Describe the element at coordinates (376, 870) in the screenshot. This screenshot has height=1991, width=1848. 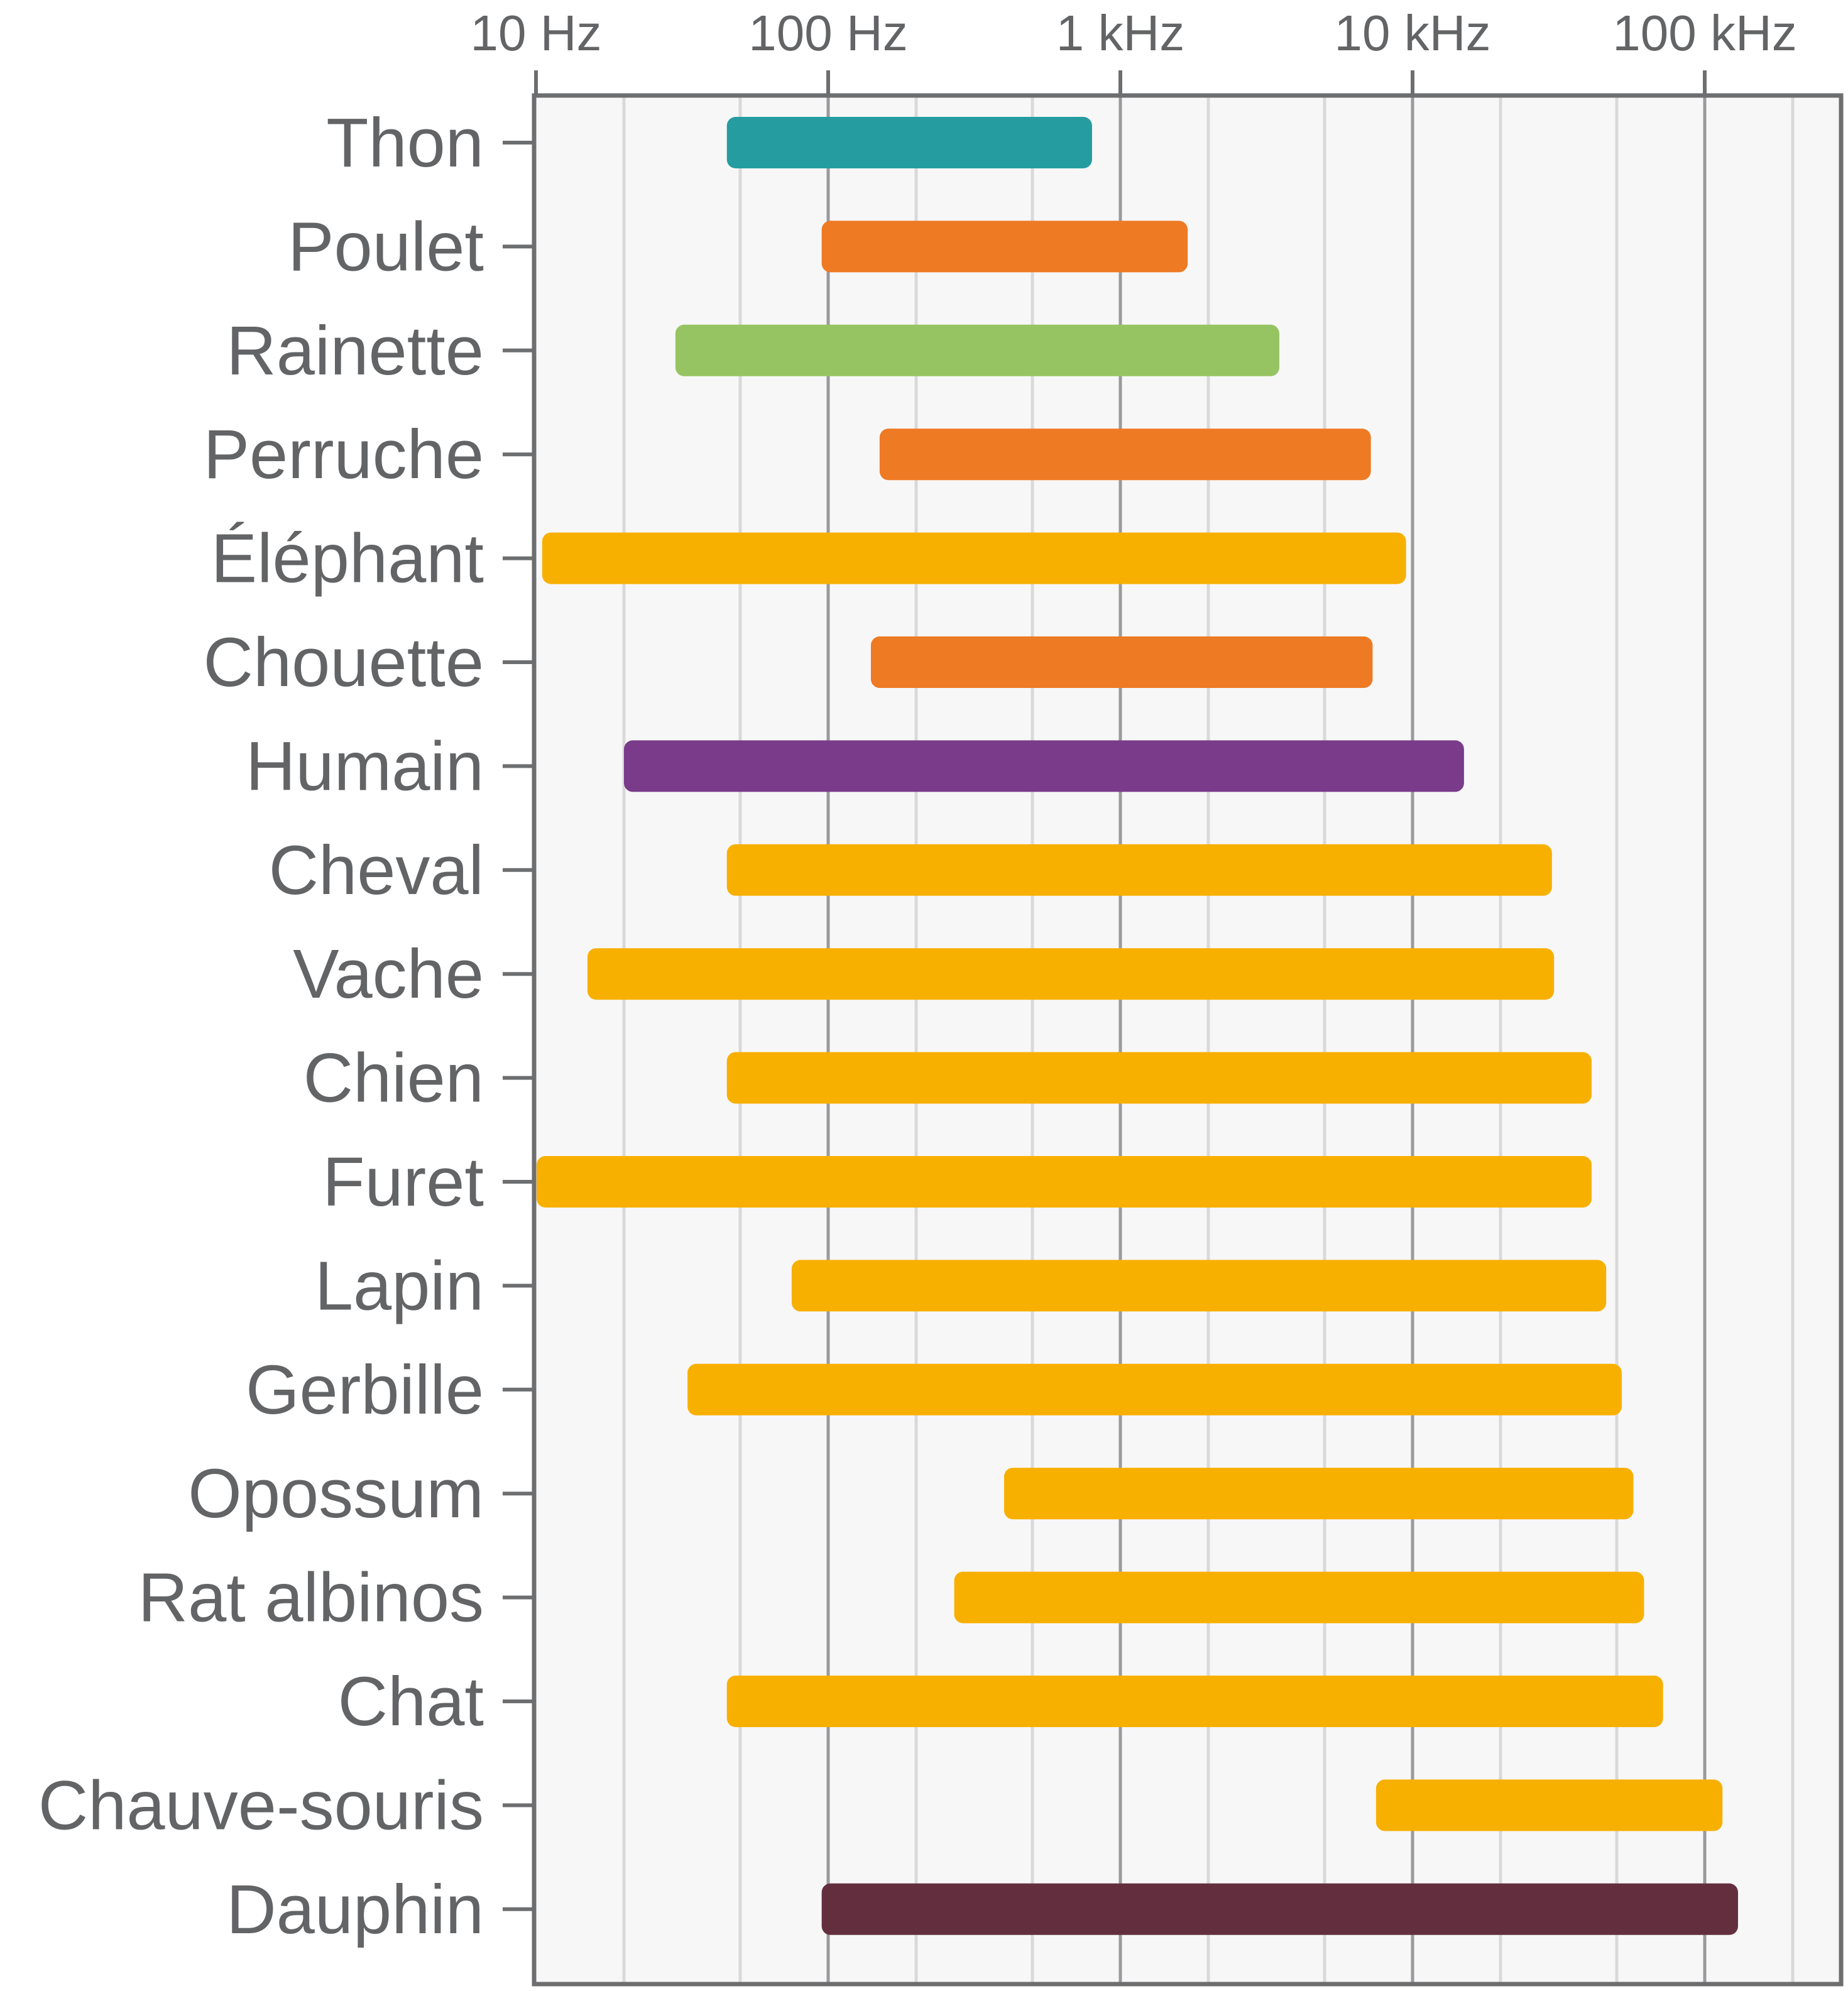
I see `category-label: Cheval` at that location.